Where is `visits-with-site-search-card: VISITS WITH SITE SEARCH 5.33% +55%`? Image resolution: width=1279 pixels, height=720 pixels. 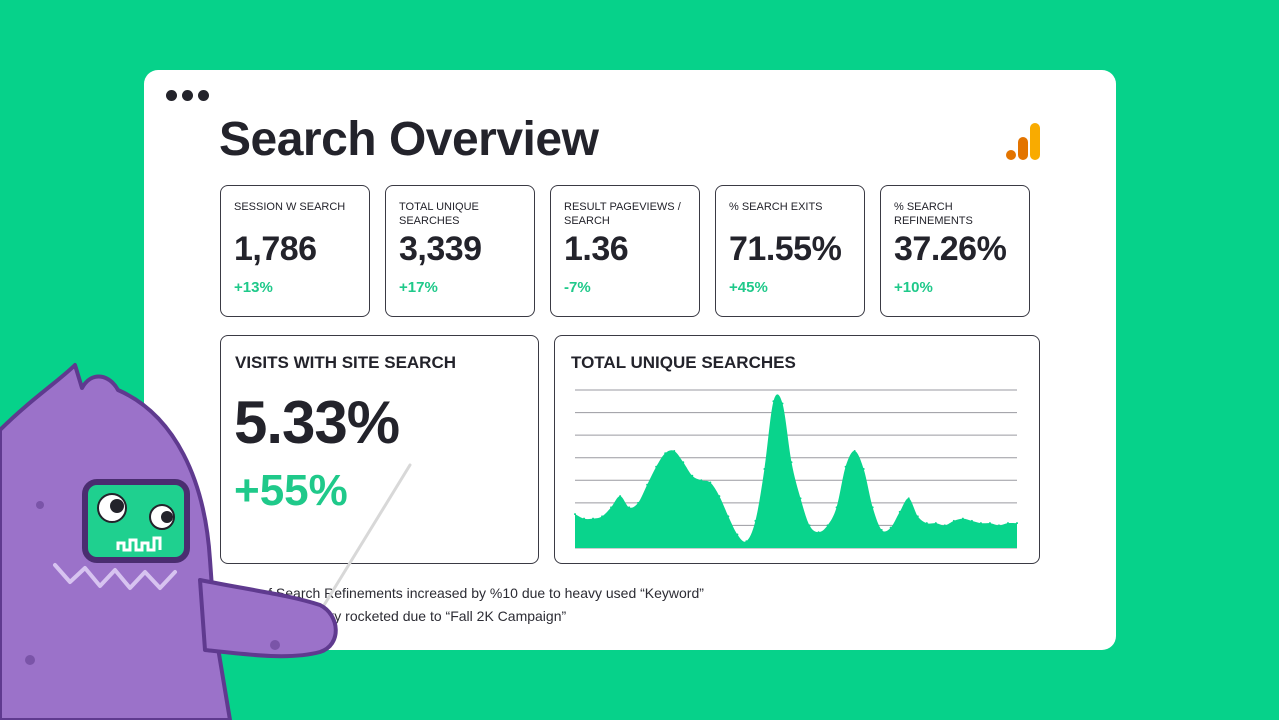 visits-with-site-search-card: VISITS WITH SITE SEARCH 5.33% +55% is located at coordinates (379, 449).